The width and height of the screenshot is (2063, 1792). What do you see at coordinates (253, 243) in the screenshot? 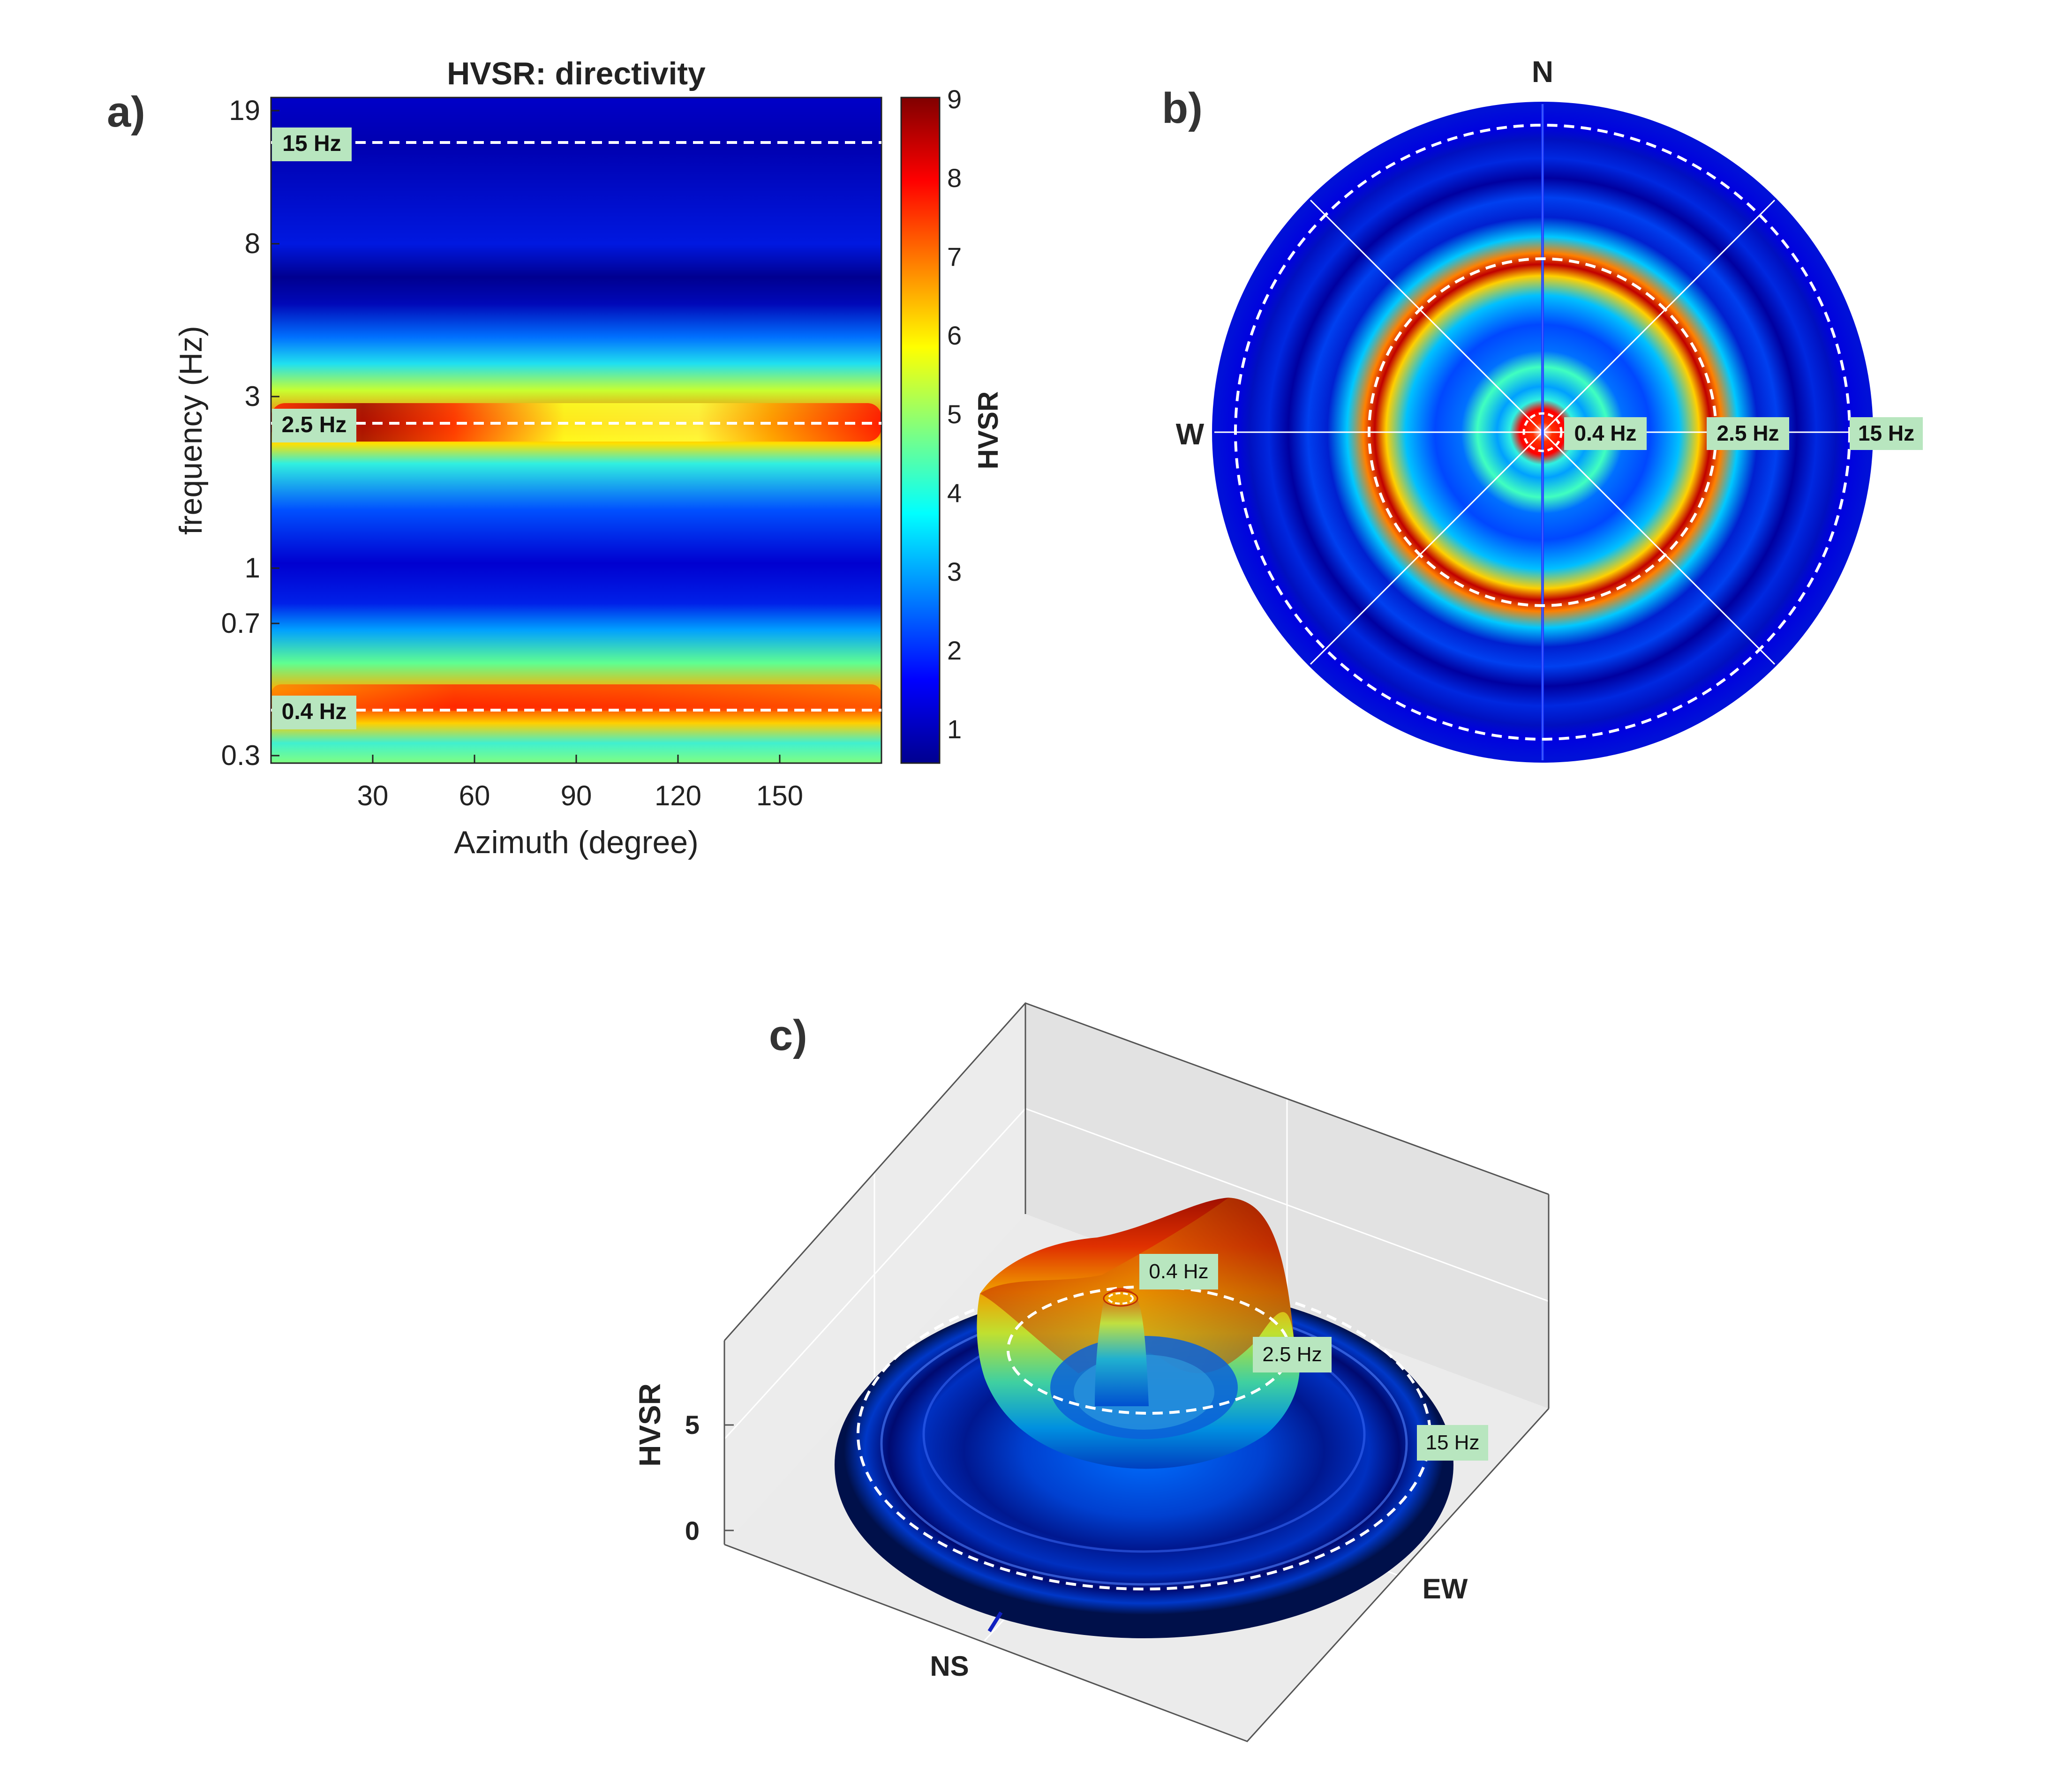
I see `y-tick: 8` at bounding box center [253, 243].